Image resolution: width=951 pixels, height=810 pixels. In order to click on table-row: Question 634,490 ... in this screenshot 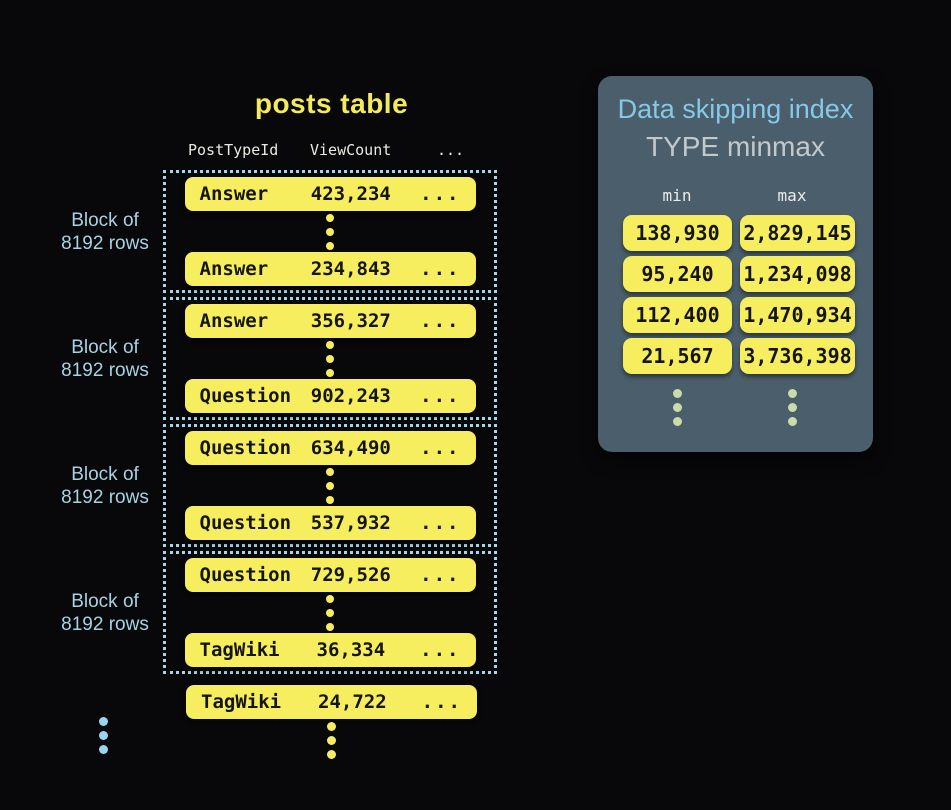, I will do `click(330, 448)`.